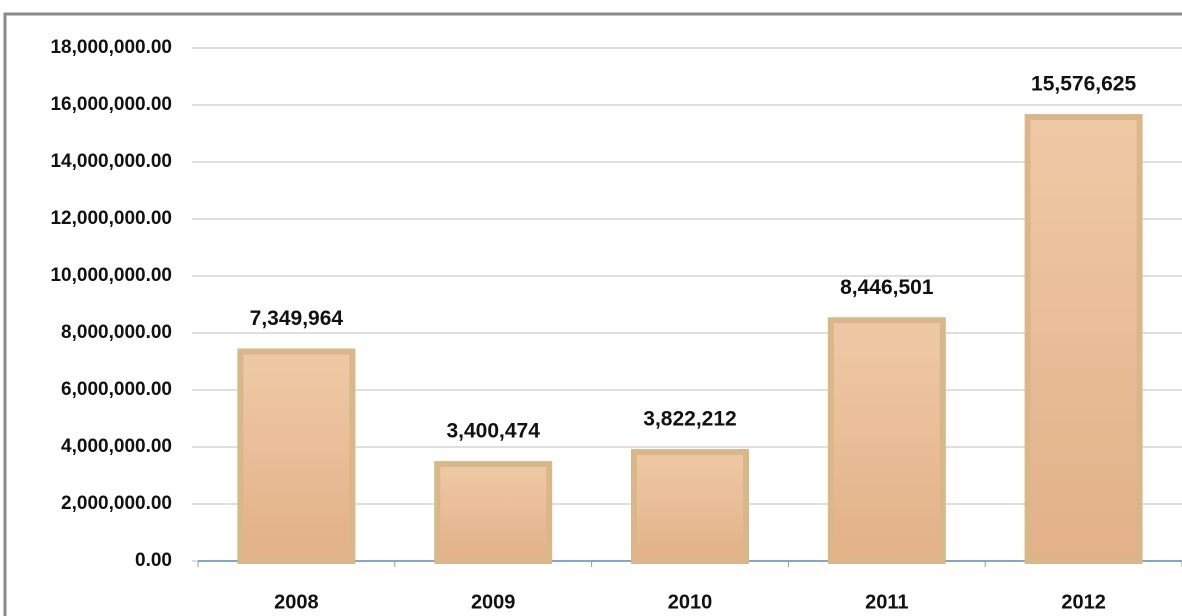 The width and height of the screenshot is (1182, 616). What do you see at coordinates (296, 602) in the screenshot?
I see `x-tick-label: 2008` at bounding box center [296, 602].